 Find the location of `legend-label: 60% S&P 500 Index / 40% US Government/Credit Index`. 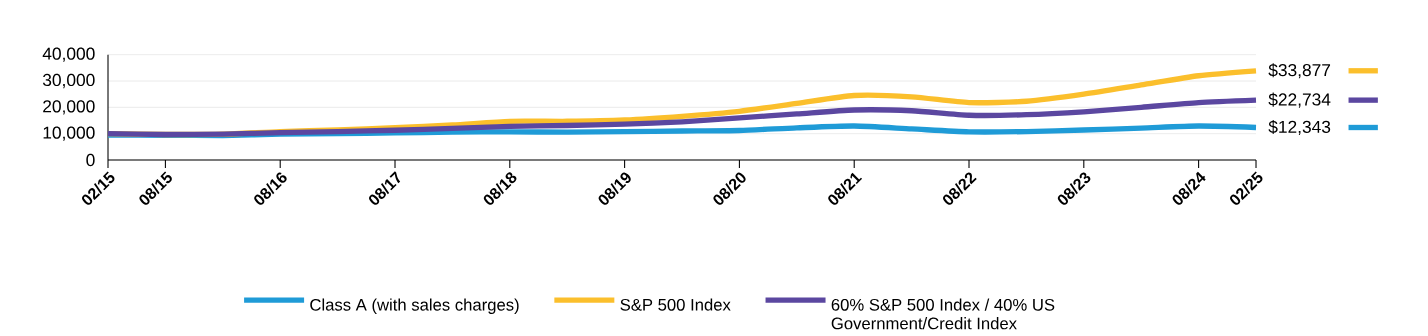

legend-label: 60% S&P 500 Index / 40% US Government/Credit Index is located at coordinates (943, 314).